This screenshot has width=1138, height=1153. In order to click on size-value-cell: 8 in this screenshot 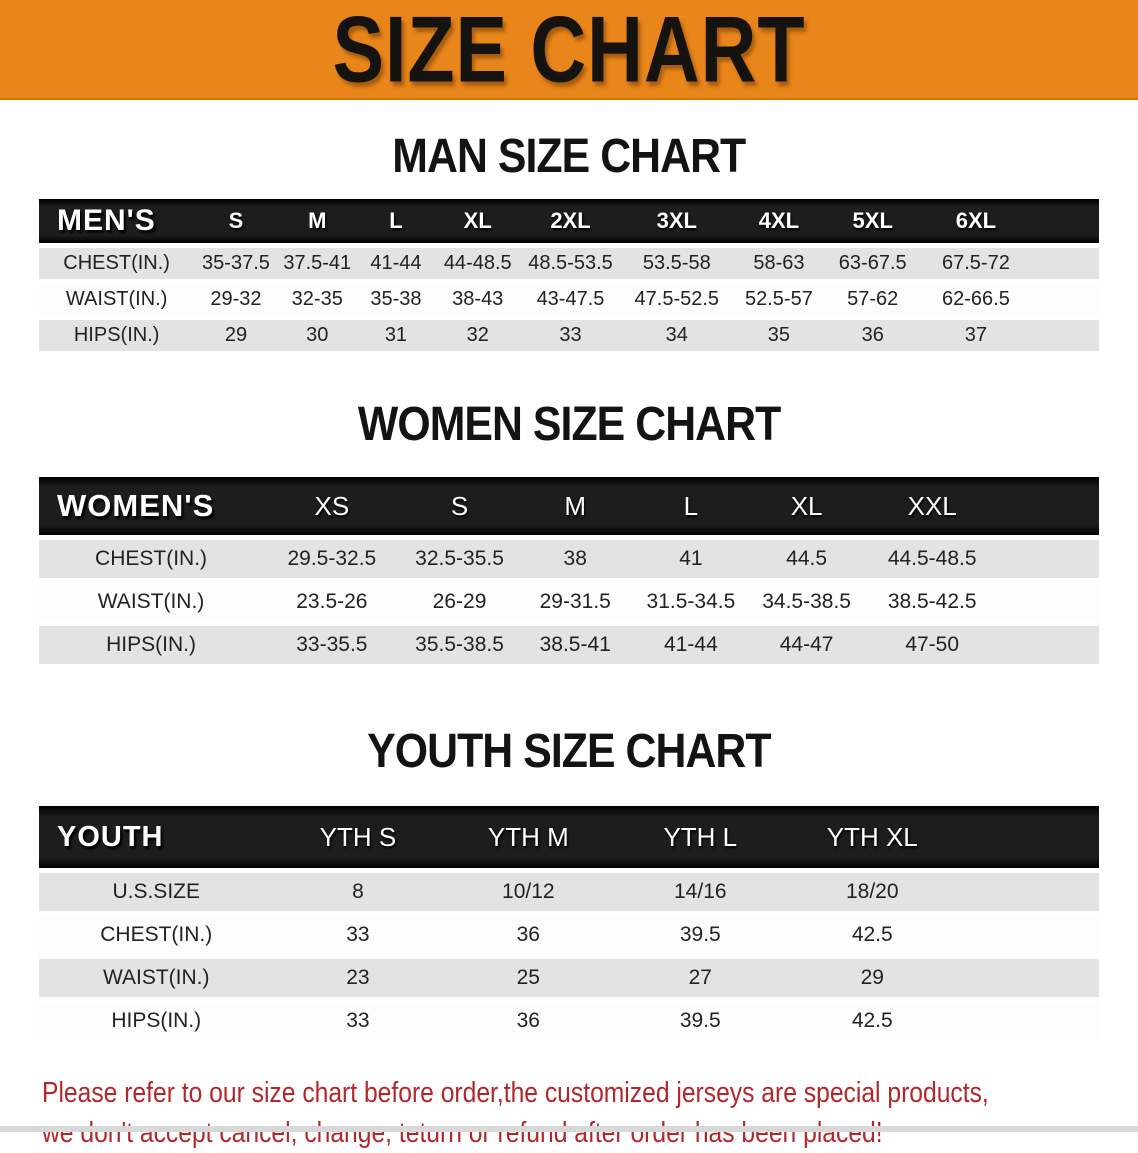, I will do `click(358, 892)`.